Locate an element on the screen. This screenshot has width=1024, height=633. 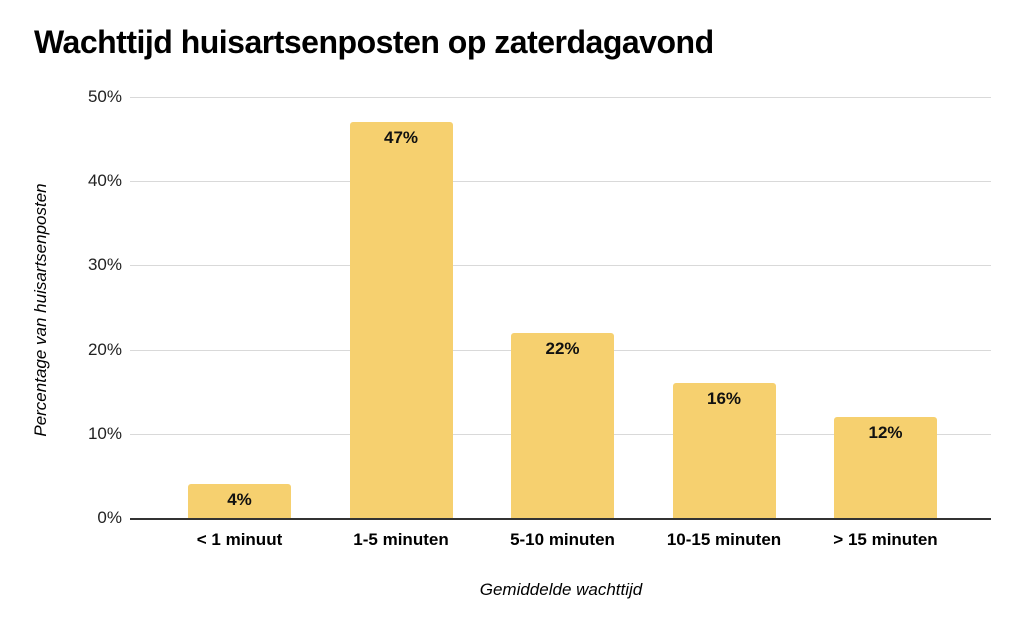
bar: 12% is located at coordinates (885, 467).